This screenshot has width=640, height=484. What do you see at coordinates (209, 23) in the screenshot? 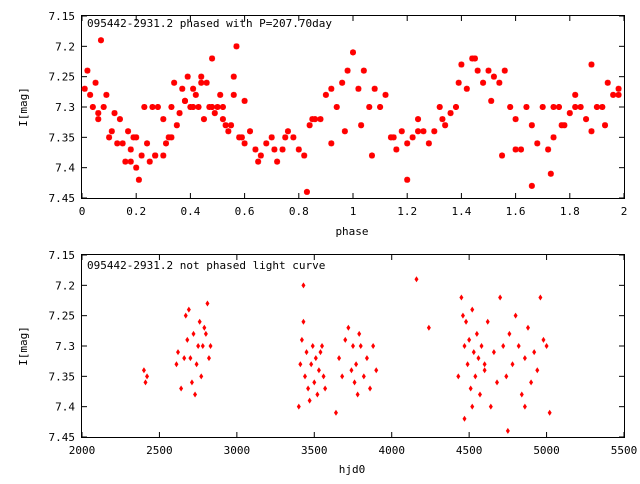
I see `chart-title: 095442-2931.2 phased with P=207.70day` at bounding box center [209, 23].